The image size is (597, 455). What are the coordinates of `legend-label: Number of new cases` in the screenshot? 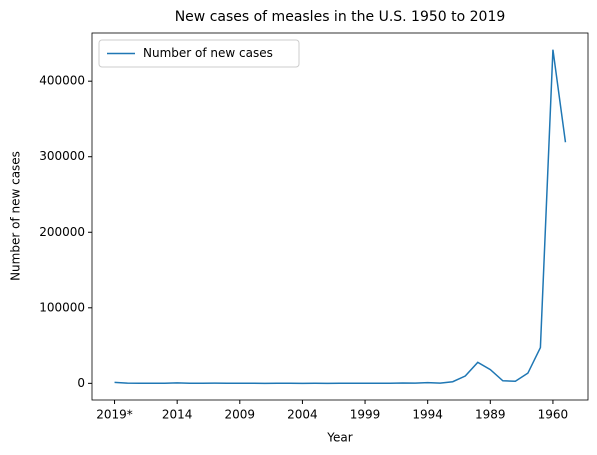 It's located at (208, 53).